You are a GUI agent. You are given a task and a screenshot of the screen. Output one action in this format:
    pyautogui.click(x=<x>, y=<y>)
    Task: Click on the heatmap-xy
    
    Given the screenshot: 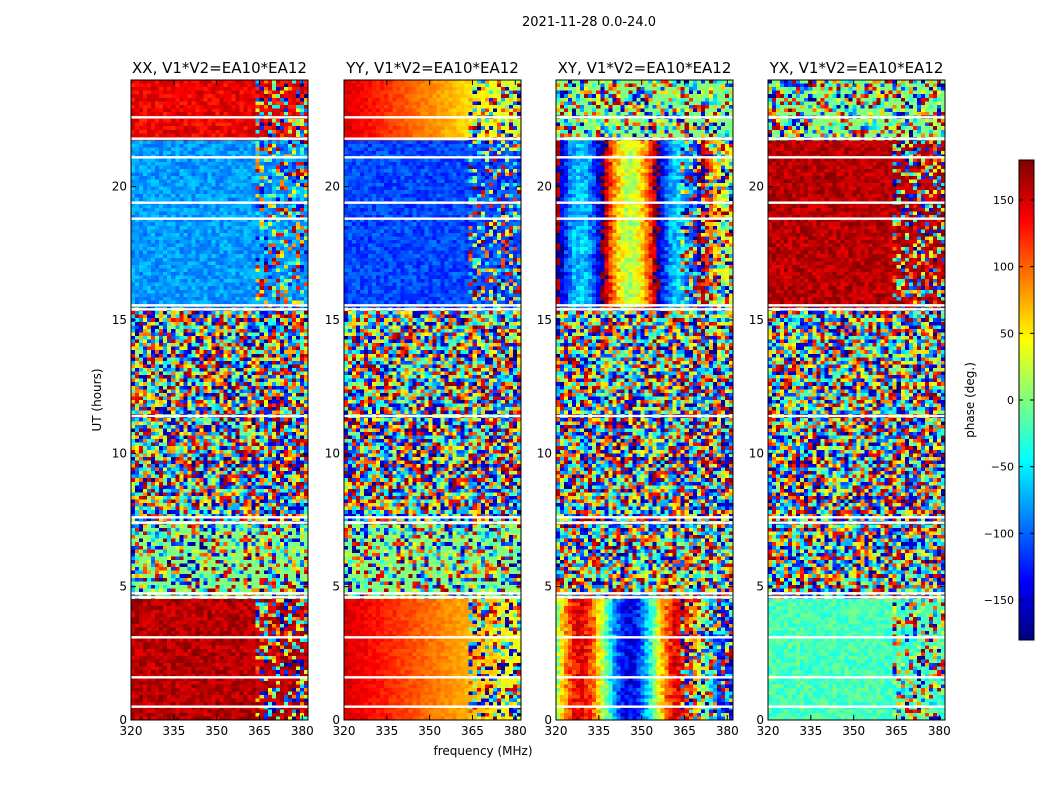 What is the action you would take?
    pyautogui.click(x=644, y=400)
    